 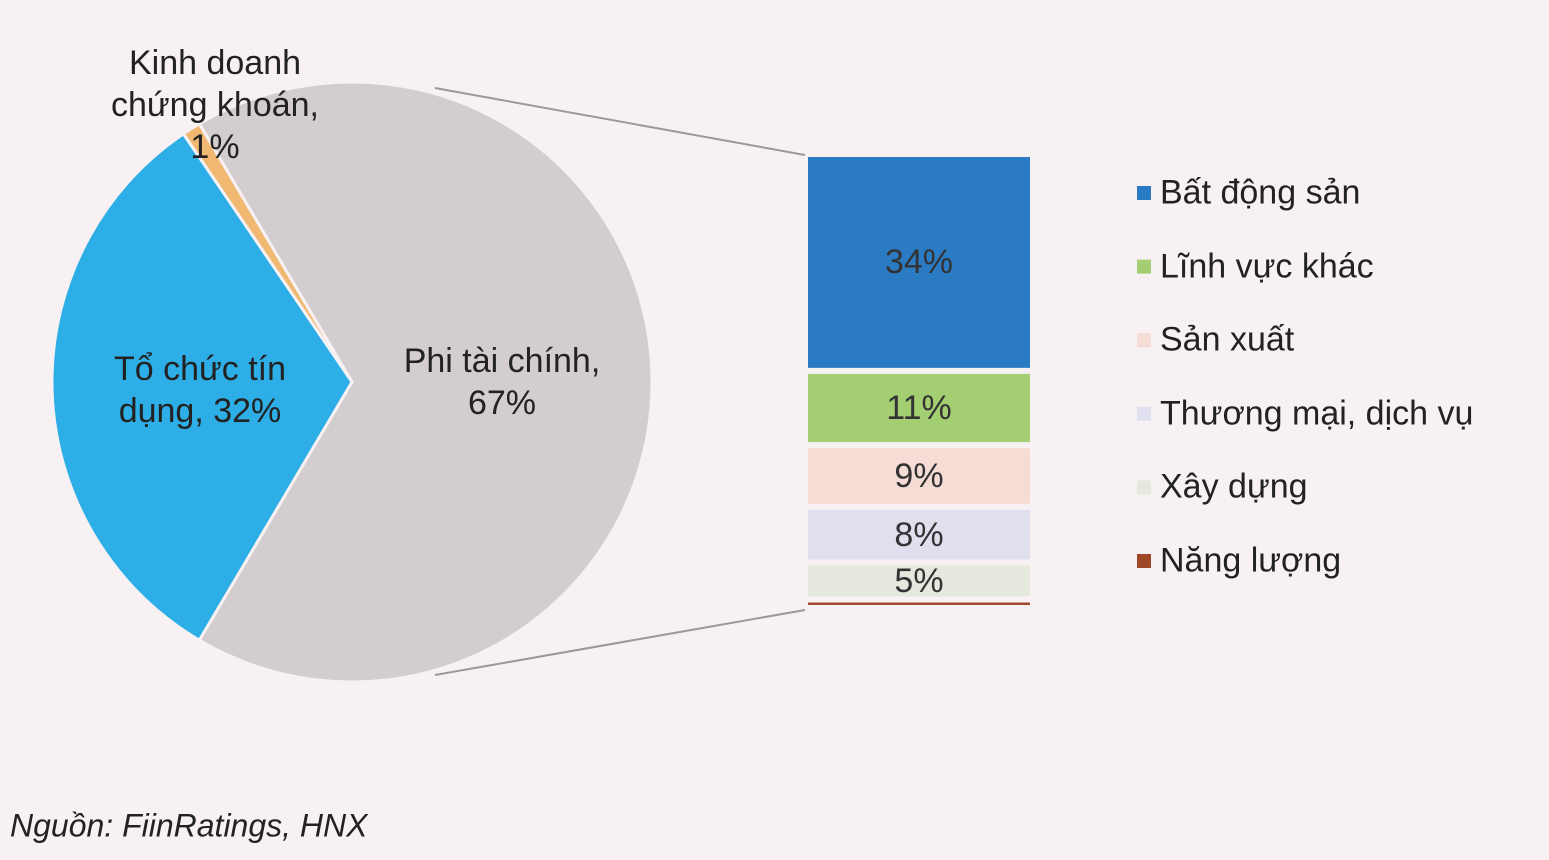 I want to click on legend-label: Xây dựng, so click(x=1234, y=486).